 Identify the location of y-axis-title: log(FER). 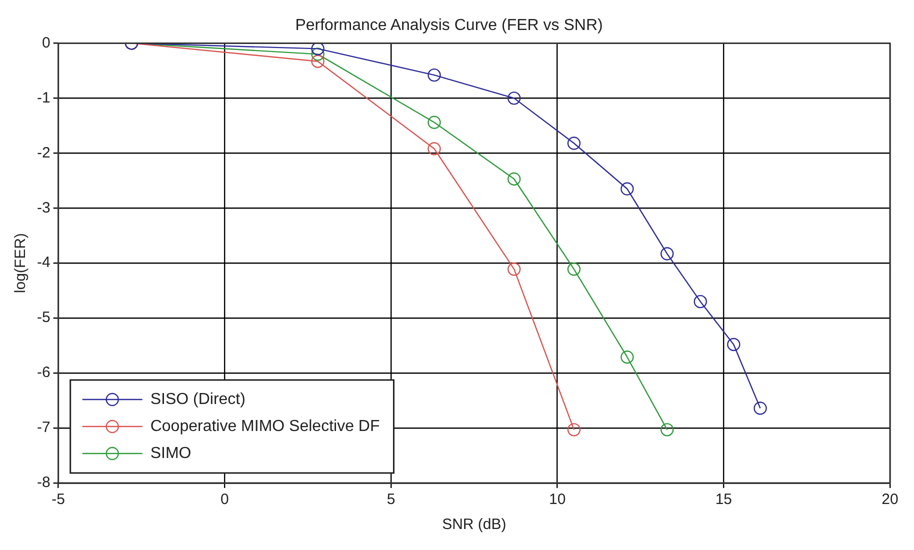
(21, 263).